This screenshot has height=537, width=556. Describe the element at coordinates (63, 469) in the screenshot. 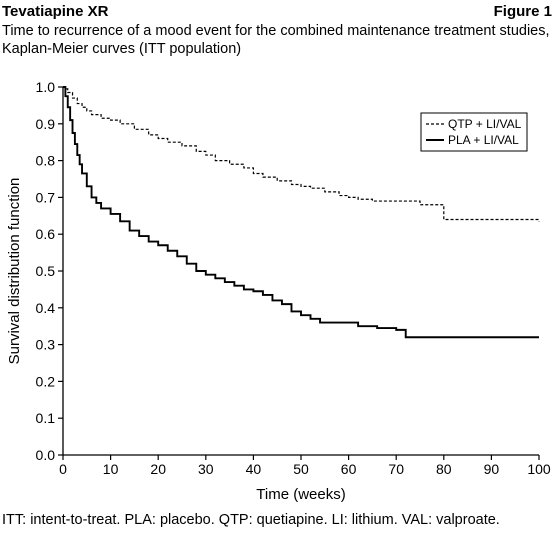

I see `x-tick-label: 0` at that location.